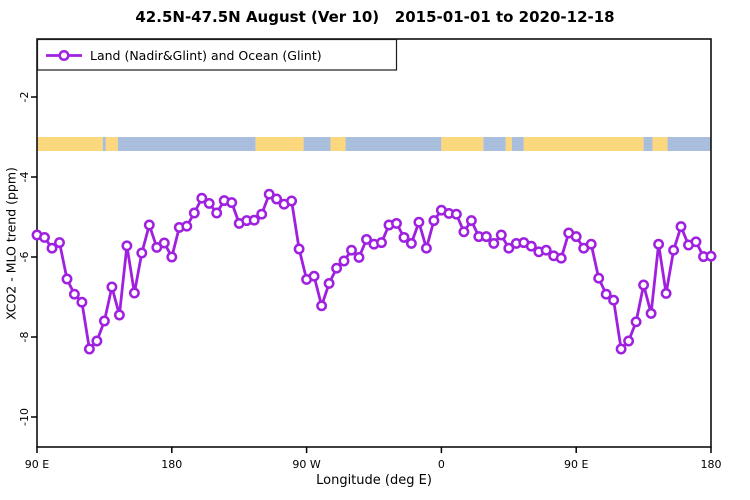 The image size is (750, 500). Describe the element at coordinates (11, 243) in the screenshot. I see `y-axis-title: XCO2 - MLO trend (ppm)` at that location.